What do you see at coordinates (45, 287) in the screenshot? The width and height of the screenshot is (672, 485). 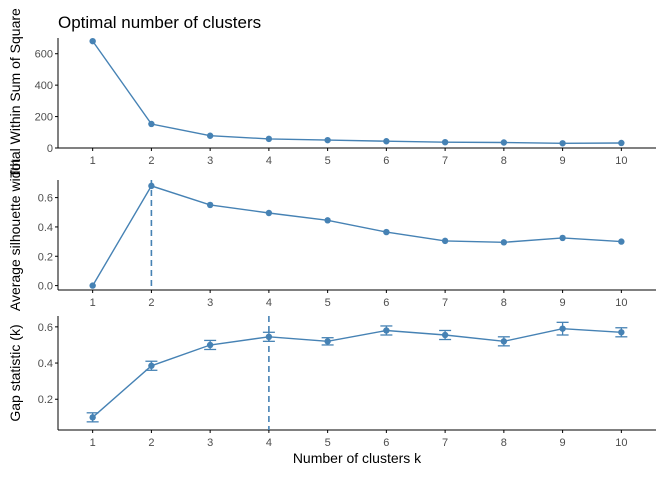 I see `y-tick-label: 0.0` at bounding box center [45, 287].